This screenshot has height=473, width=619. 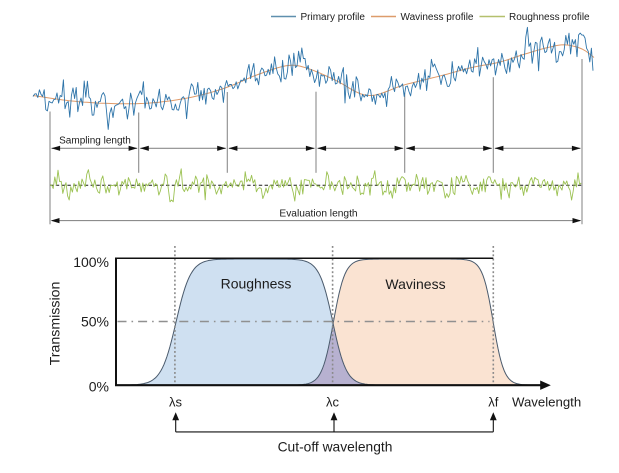 I want to click on svg-text: 0%, so click(x=99, y=386).